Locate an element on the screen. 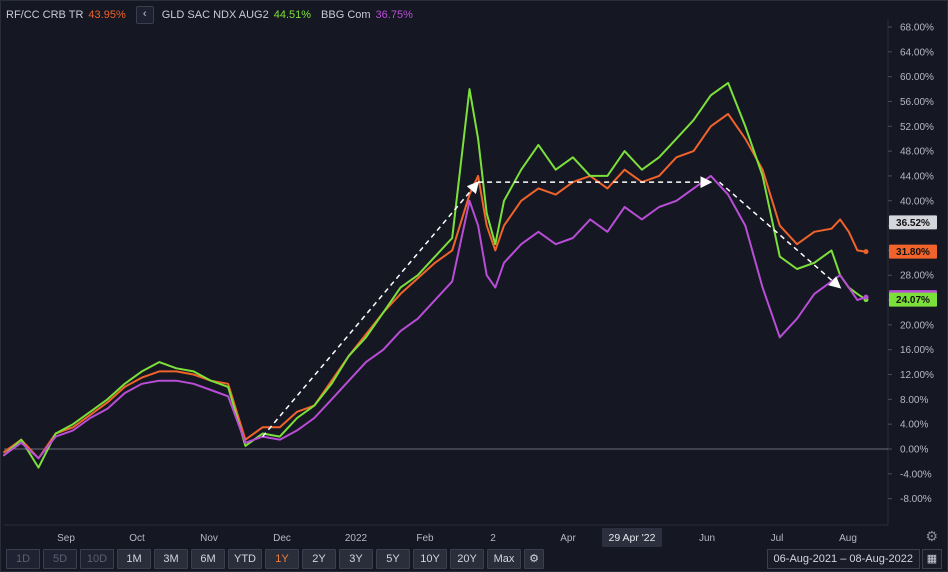 This screenshot has height=572, width=948. y-tick-label: 60.00% is located at coordinates (917, 77).